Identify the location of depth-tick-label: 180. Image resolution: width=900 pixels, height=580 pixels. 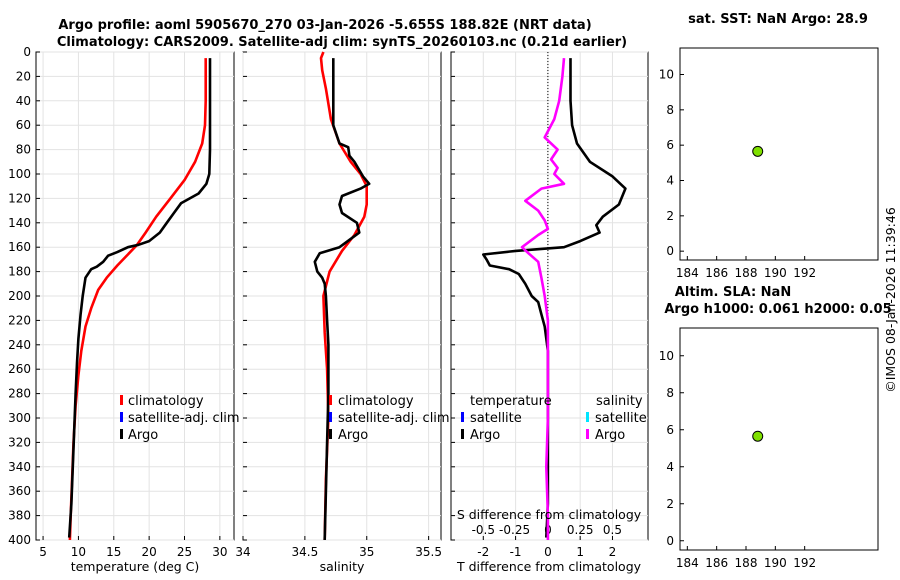
(19, 272).